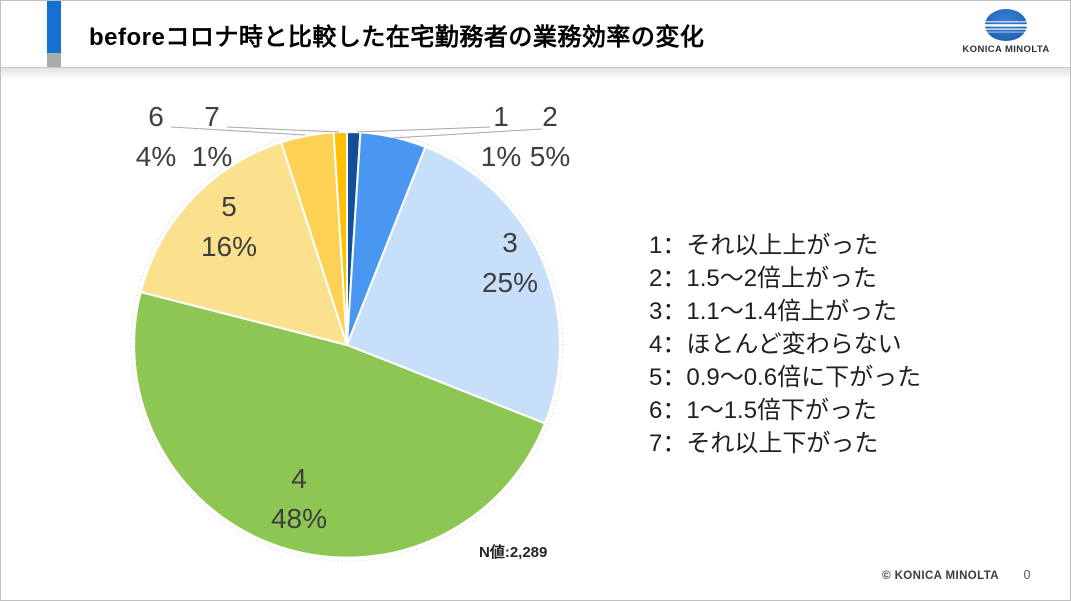  I want to click on page-title: beforeコロナ時と比較した在宅勤務者の業務効率の変化, so click(397, 37).